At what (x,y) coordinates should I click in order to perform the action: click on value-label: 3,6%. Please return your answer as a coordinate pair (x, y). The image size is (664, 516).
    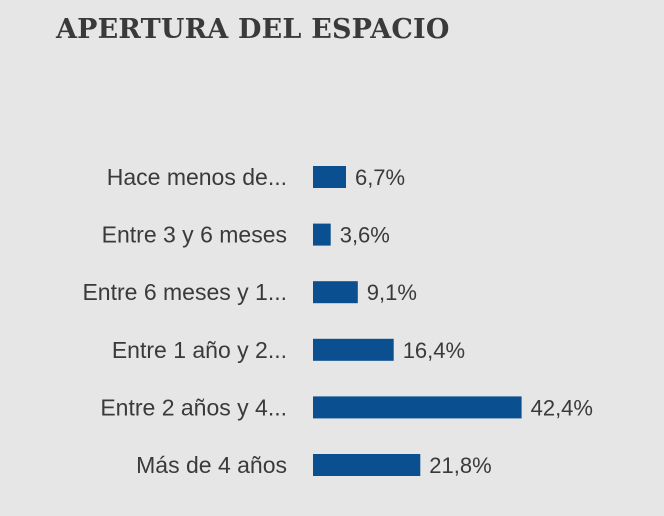
    Looking at the image, I should click on (365, 235).